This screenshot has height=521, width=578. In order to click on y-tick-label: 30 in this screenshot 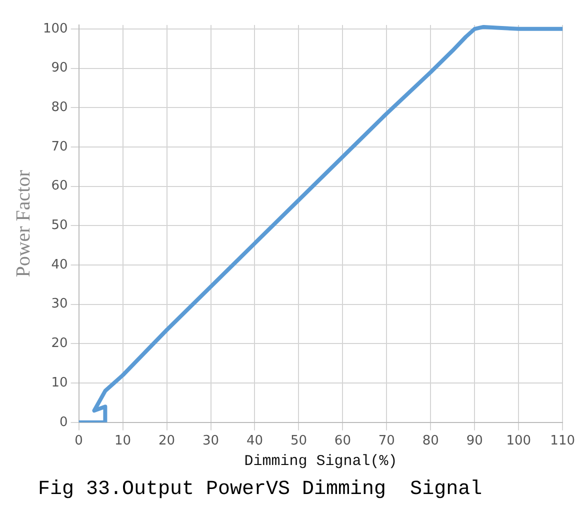, I will do `click(59, 304)`.